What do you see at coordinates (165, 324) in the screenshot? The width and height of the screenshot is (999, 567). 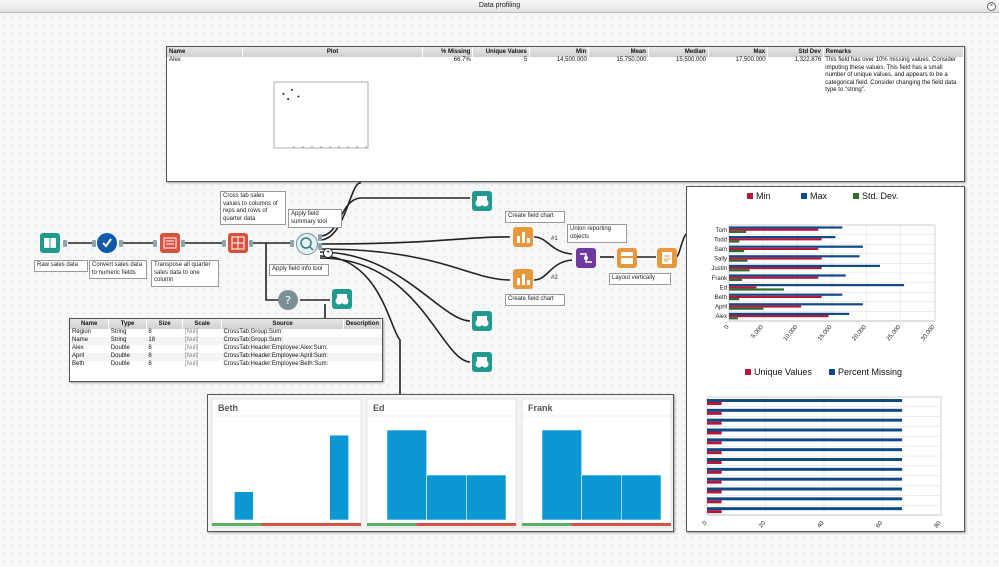 I see `fi-col-size: Size` at bounding box center [165, 324].